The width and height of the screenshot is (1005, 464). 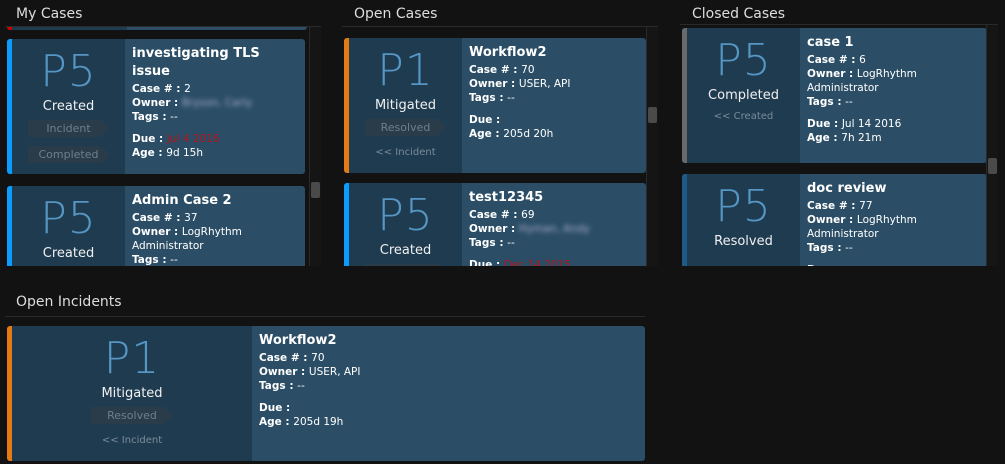 I want to click on case-title: test12345, so click(x=506, y=197).